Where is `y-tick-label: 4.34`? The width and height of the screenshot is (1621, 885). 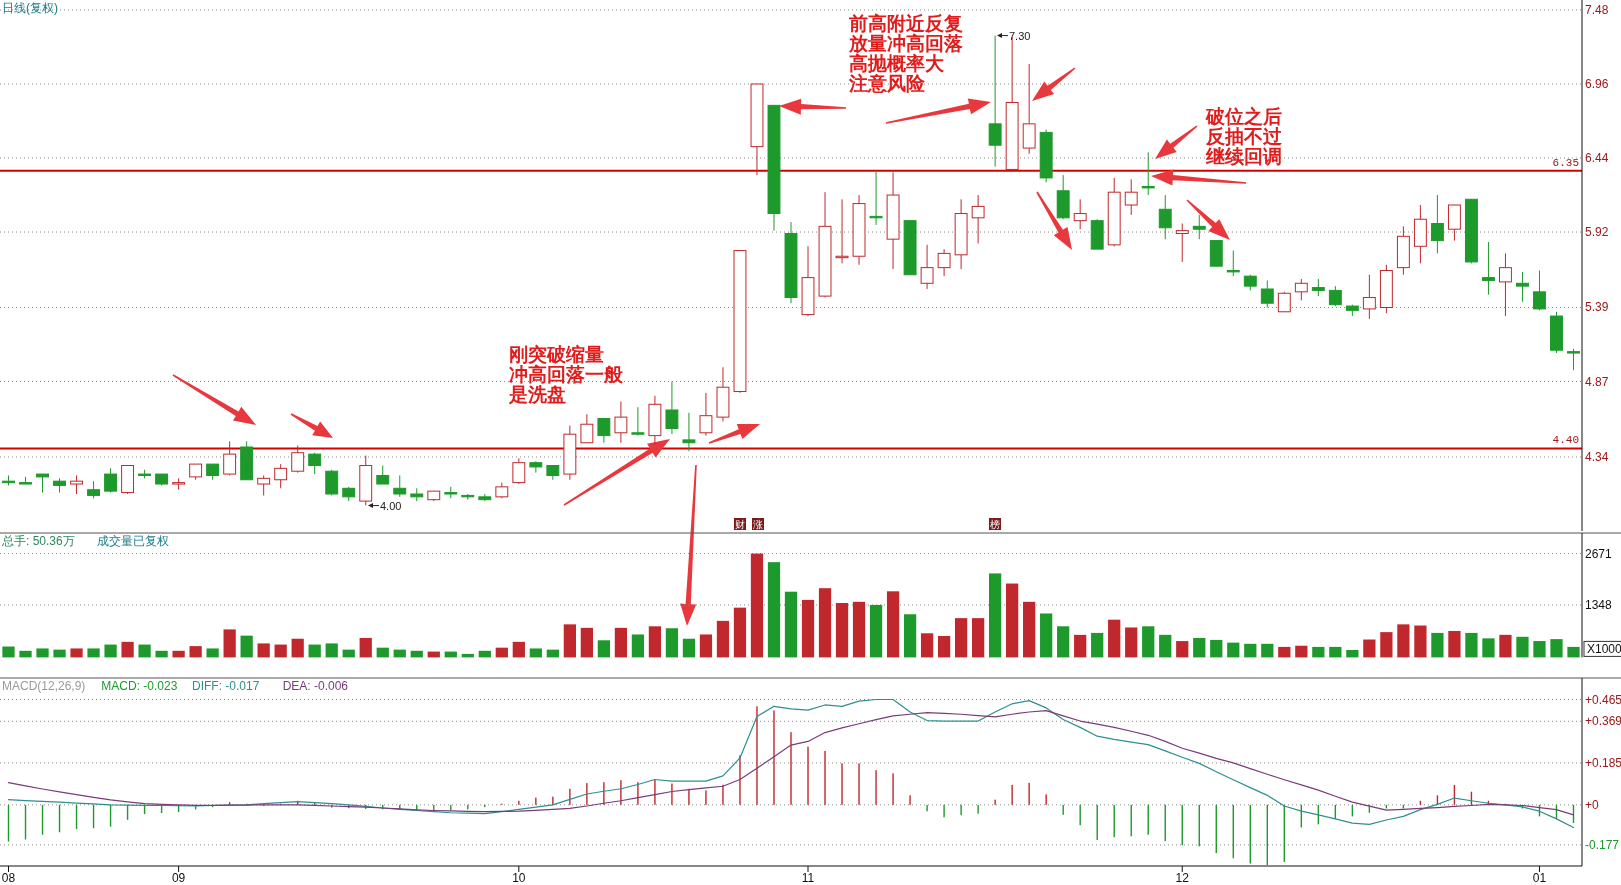
y-tick-label: 4.34 is located at coordinates (1597, 456).